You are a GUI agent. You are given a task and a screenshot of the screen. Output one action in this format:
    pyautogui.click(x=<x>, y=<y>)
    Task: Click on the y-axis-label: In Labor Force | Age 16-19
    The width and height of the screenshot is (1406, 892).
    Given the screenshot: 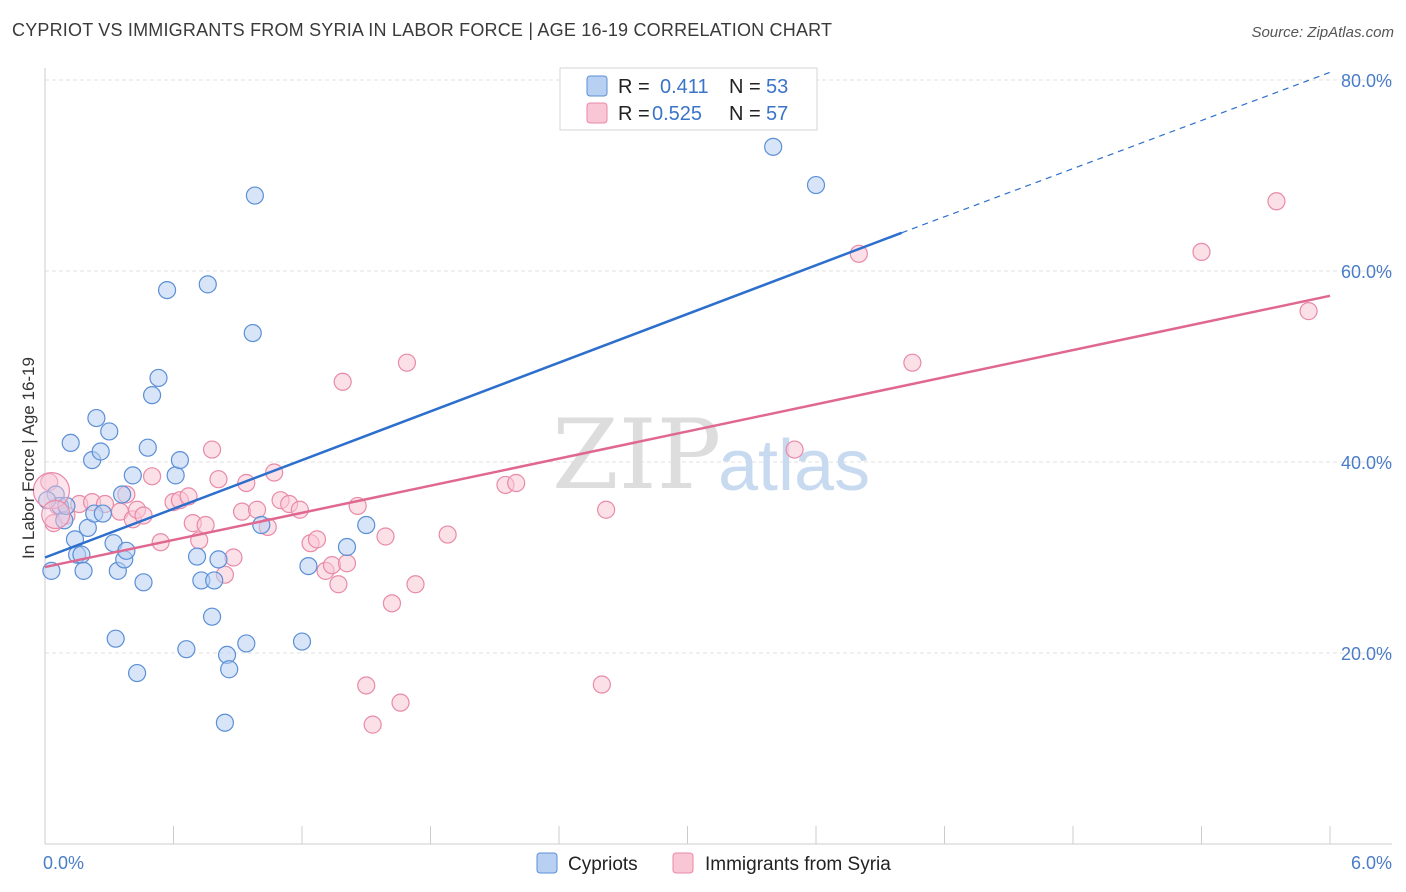 What is the action you would take?
    pyautogui.click(x=28, y=458)
    